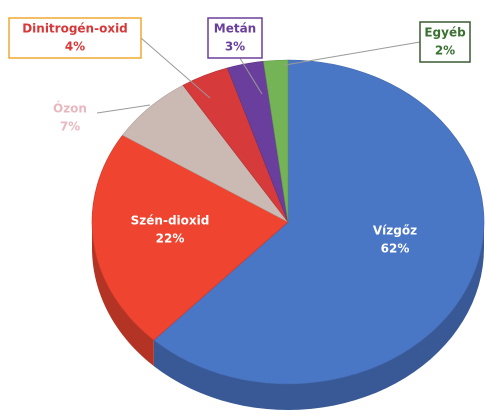 This screenshot has width=488, height=419. What do you see at coordinates (70, 127) in the screenshot?
I see `slice-value: 7%` at bounding box center [70, 127].